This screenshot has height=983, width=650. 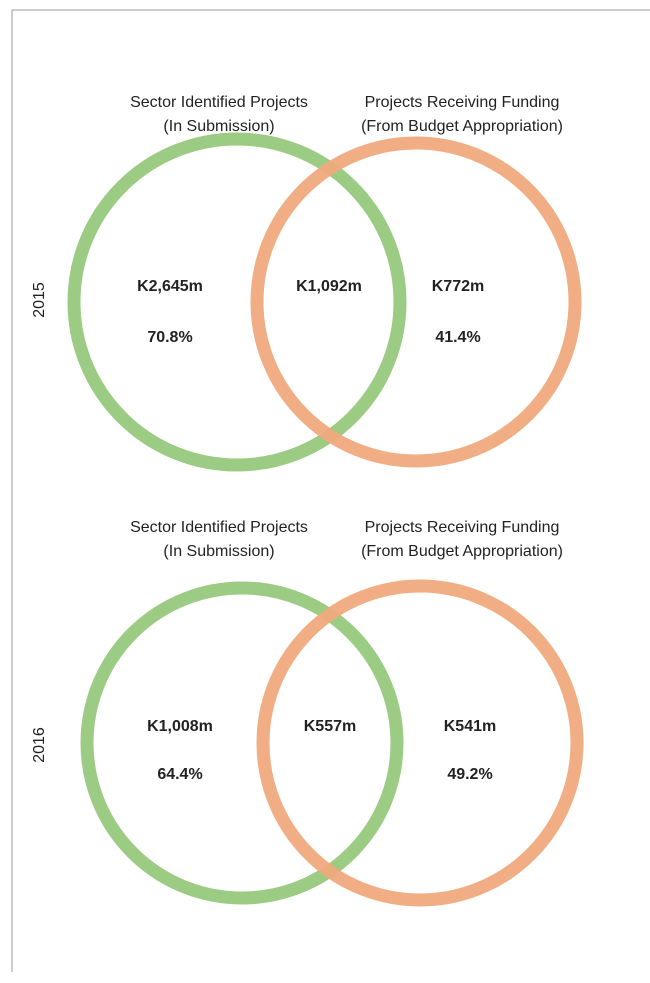 I want to click on left-percent: 64.4%, so click(x=179, y=774).